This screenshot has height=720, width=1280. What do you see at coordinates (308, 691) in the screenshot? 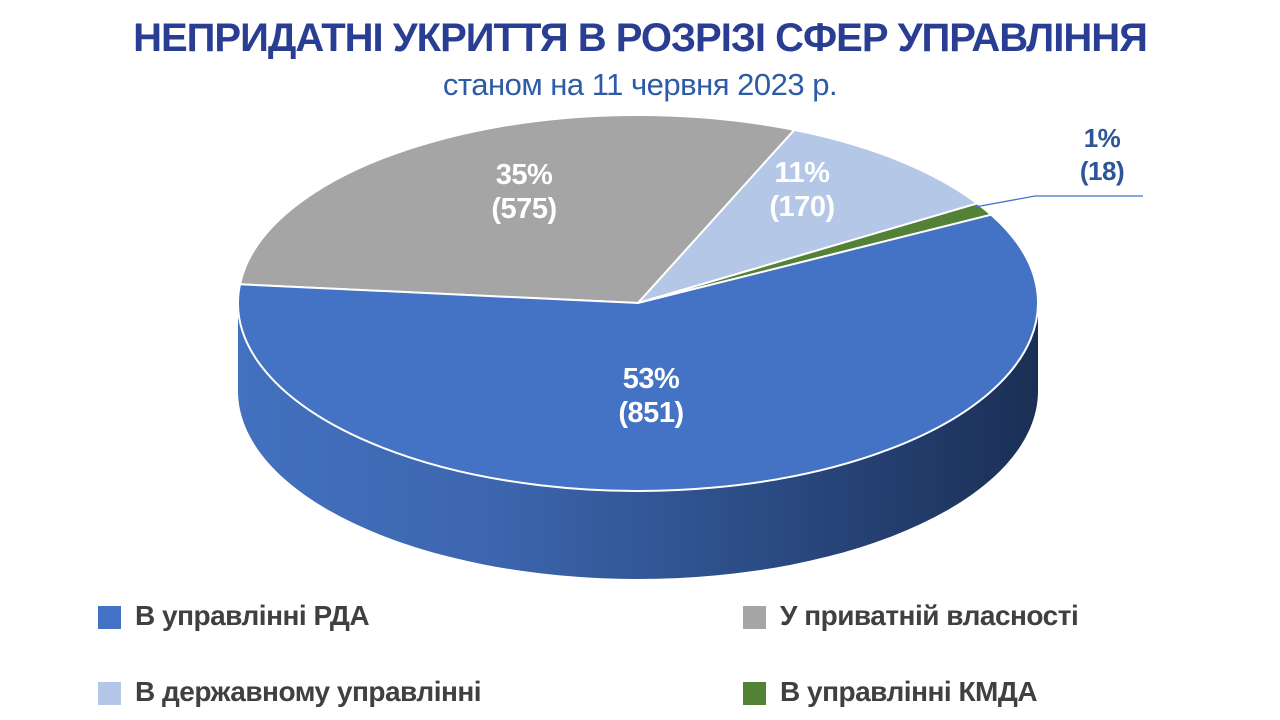
I see `legend-label: В державному управлінні` at bounding box center [308, 691].